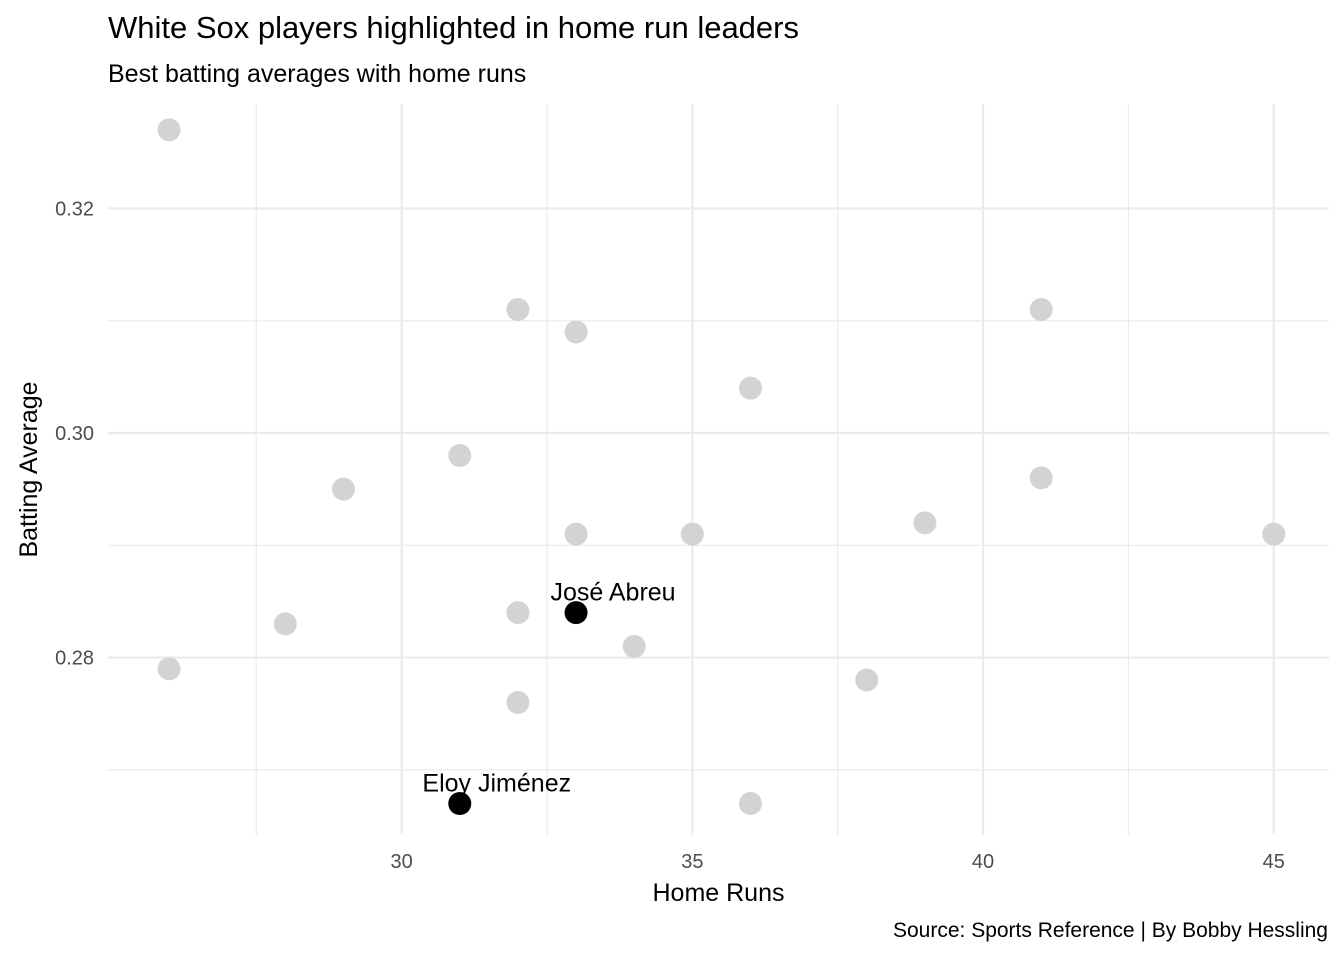 This screenshot has height=960, width=1344. Describe the element at coordinates (74, 209) in the screenshot. I see `y-tick-label: 0.32` at that location.